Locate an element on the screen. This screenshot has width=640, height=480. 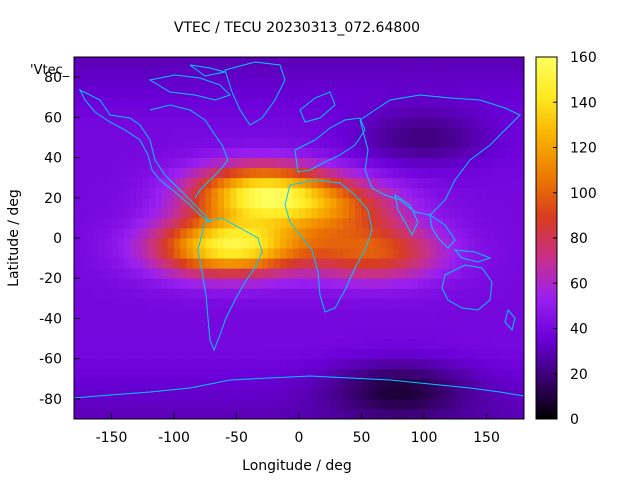
x-tick-label: 100 is located at coordinates (424, 438).